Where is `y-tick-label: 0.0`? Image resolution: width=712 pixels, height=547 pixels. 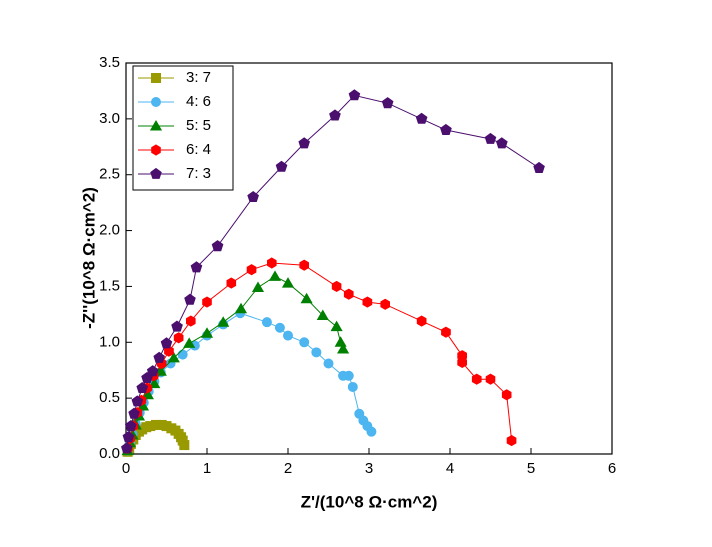
y-tick-label: 0.0 is located at coordinates (109, 453).